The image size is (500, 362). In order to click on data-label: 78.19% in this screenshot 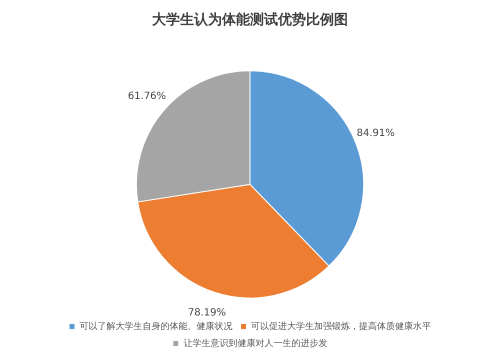, I will do `click(207, 313)`.